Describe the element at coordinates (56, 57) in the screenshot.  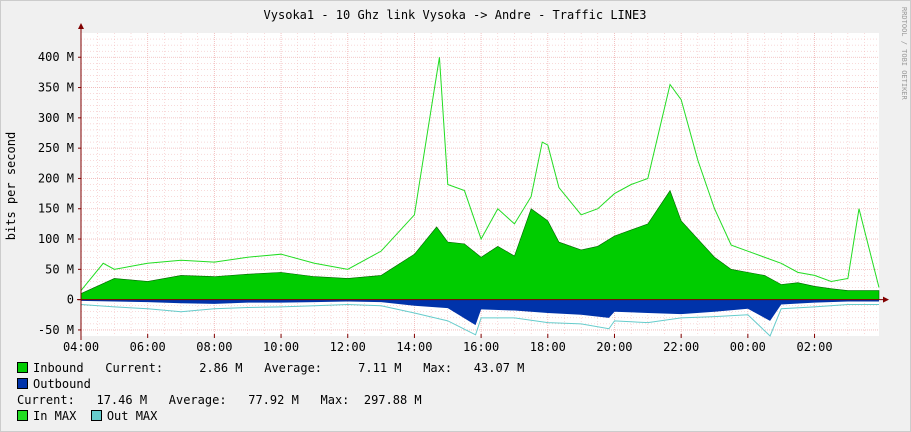
I see `y-tick-label: 400 M` at that location.